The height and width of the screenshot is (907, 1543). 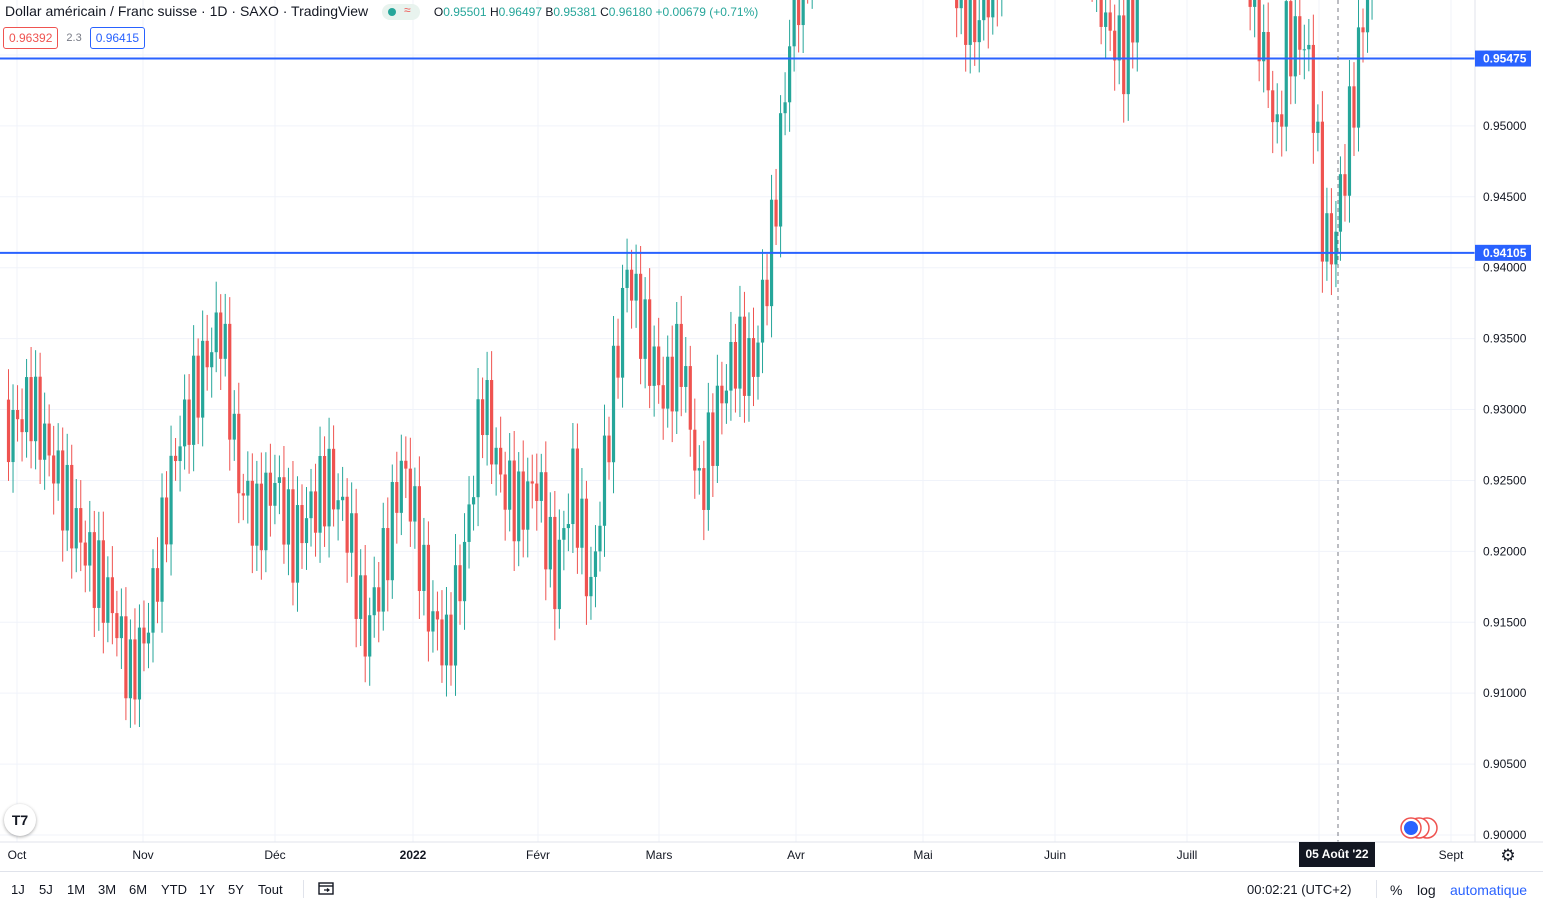 I want to click on range-1m-button: 1M, so click(x=76, y=889).